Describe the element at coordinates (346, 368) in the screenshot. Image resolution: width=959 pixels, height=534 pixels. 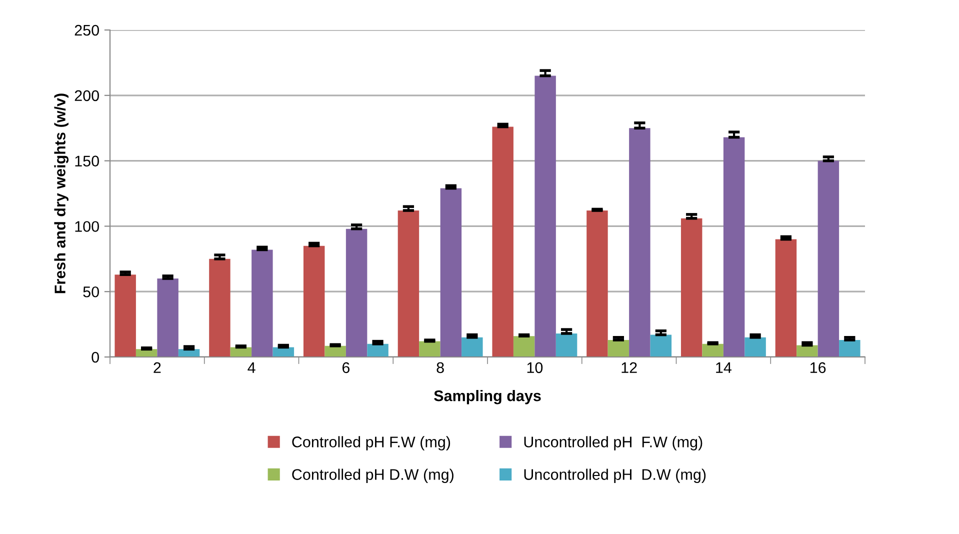
I see `x-tick-label: 6` at that location.